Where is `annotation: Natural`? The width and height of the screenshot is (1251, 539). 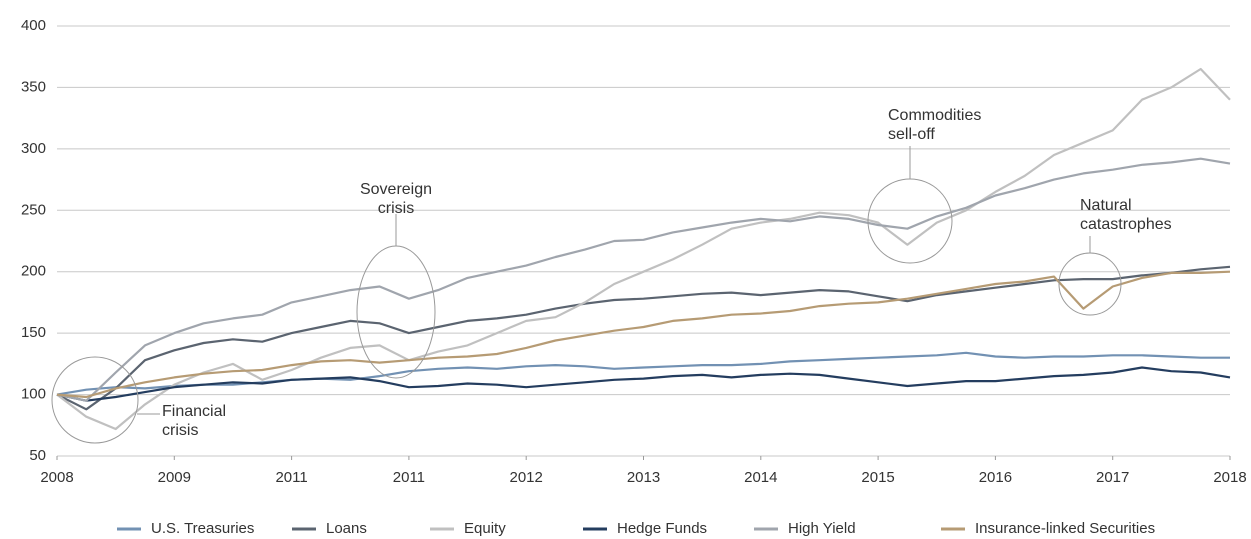
annotation: Natural is located at coordinates (1106, 205).